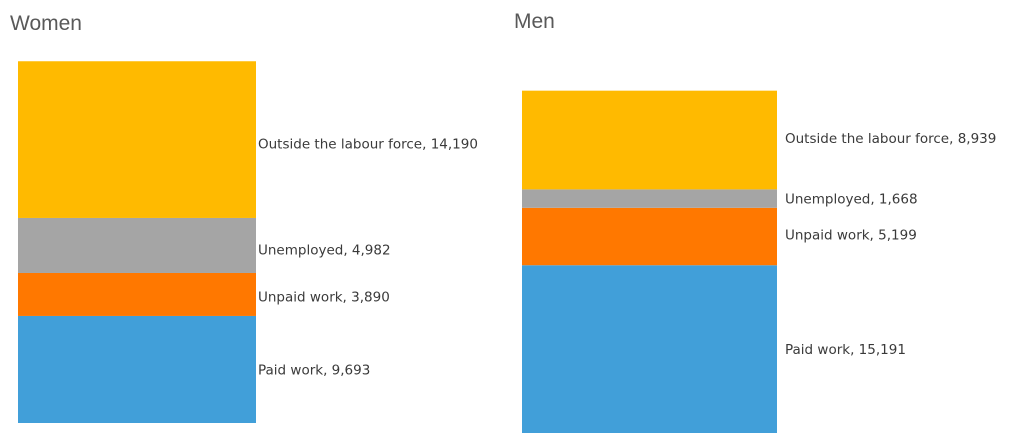 The height and width of the screenshot is (434, 1015). I want to click on data-label-unpaid-work: Unpaid work, 5,199, so click(851, 236).